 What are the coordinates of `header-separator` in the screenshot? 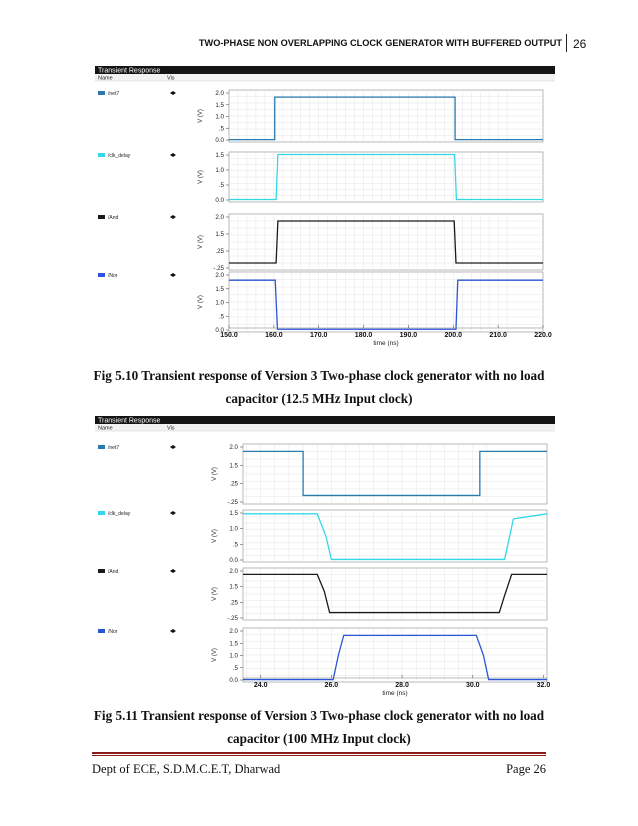 It's located at (566, 43).